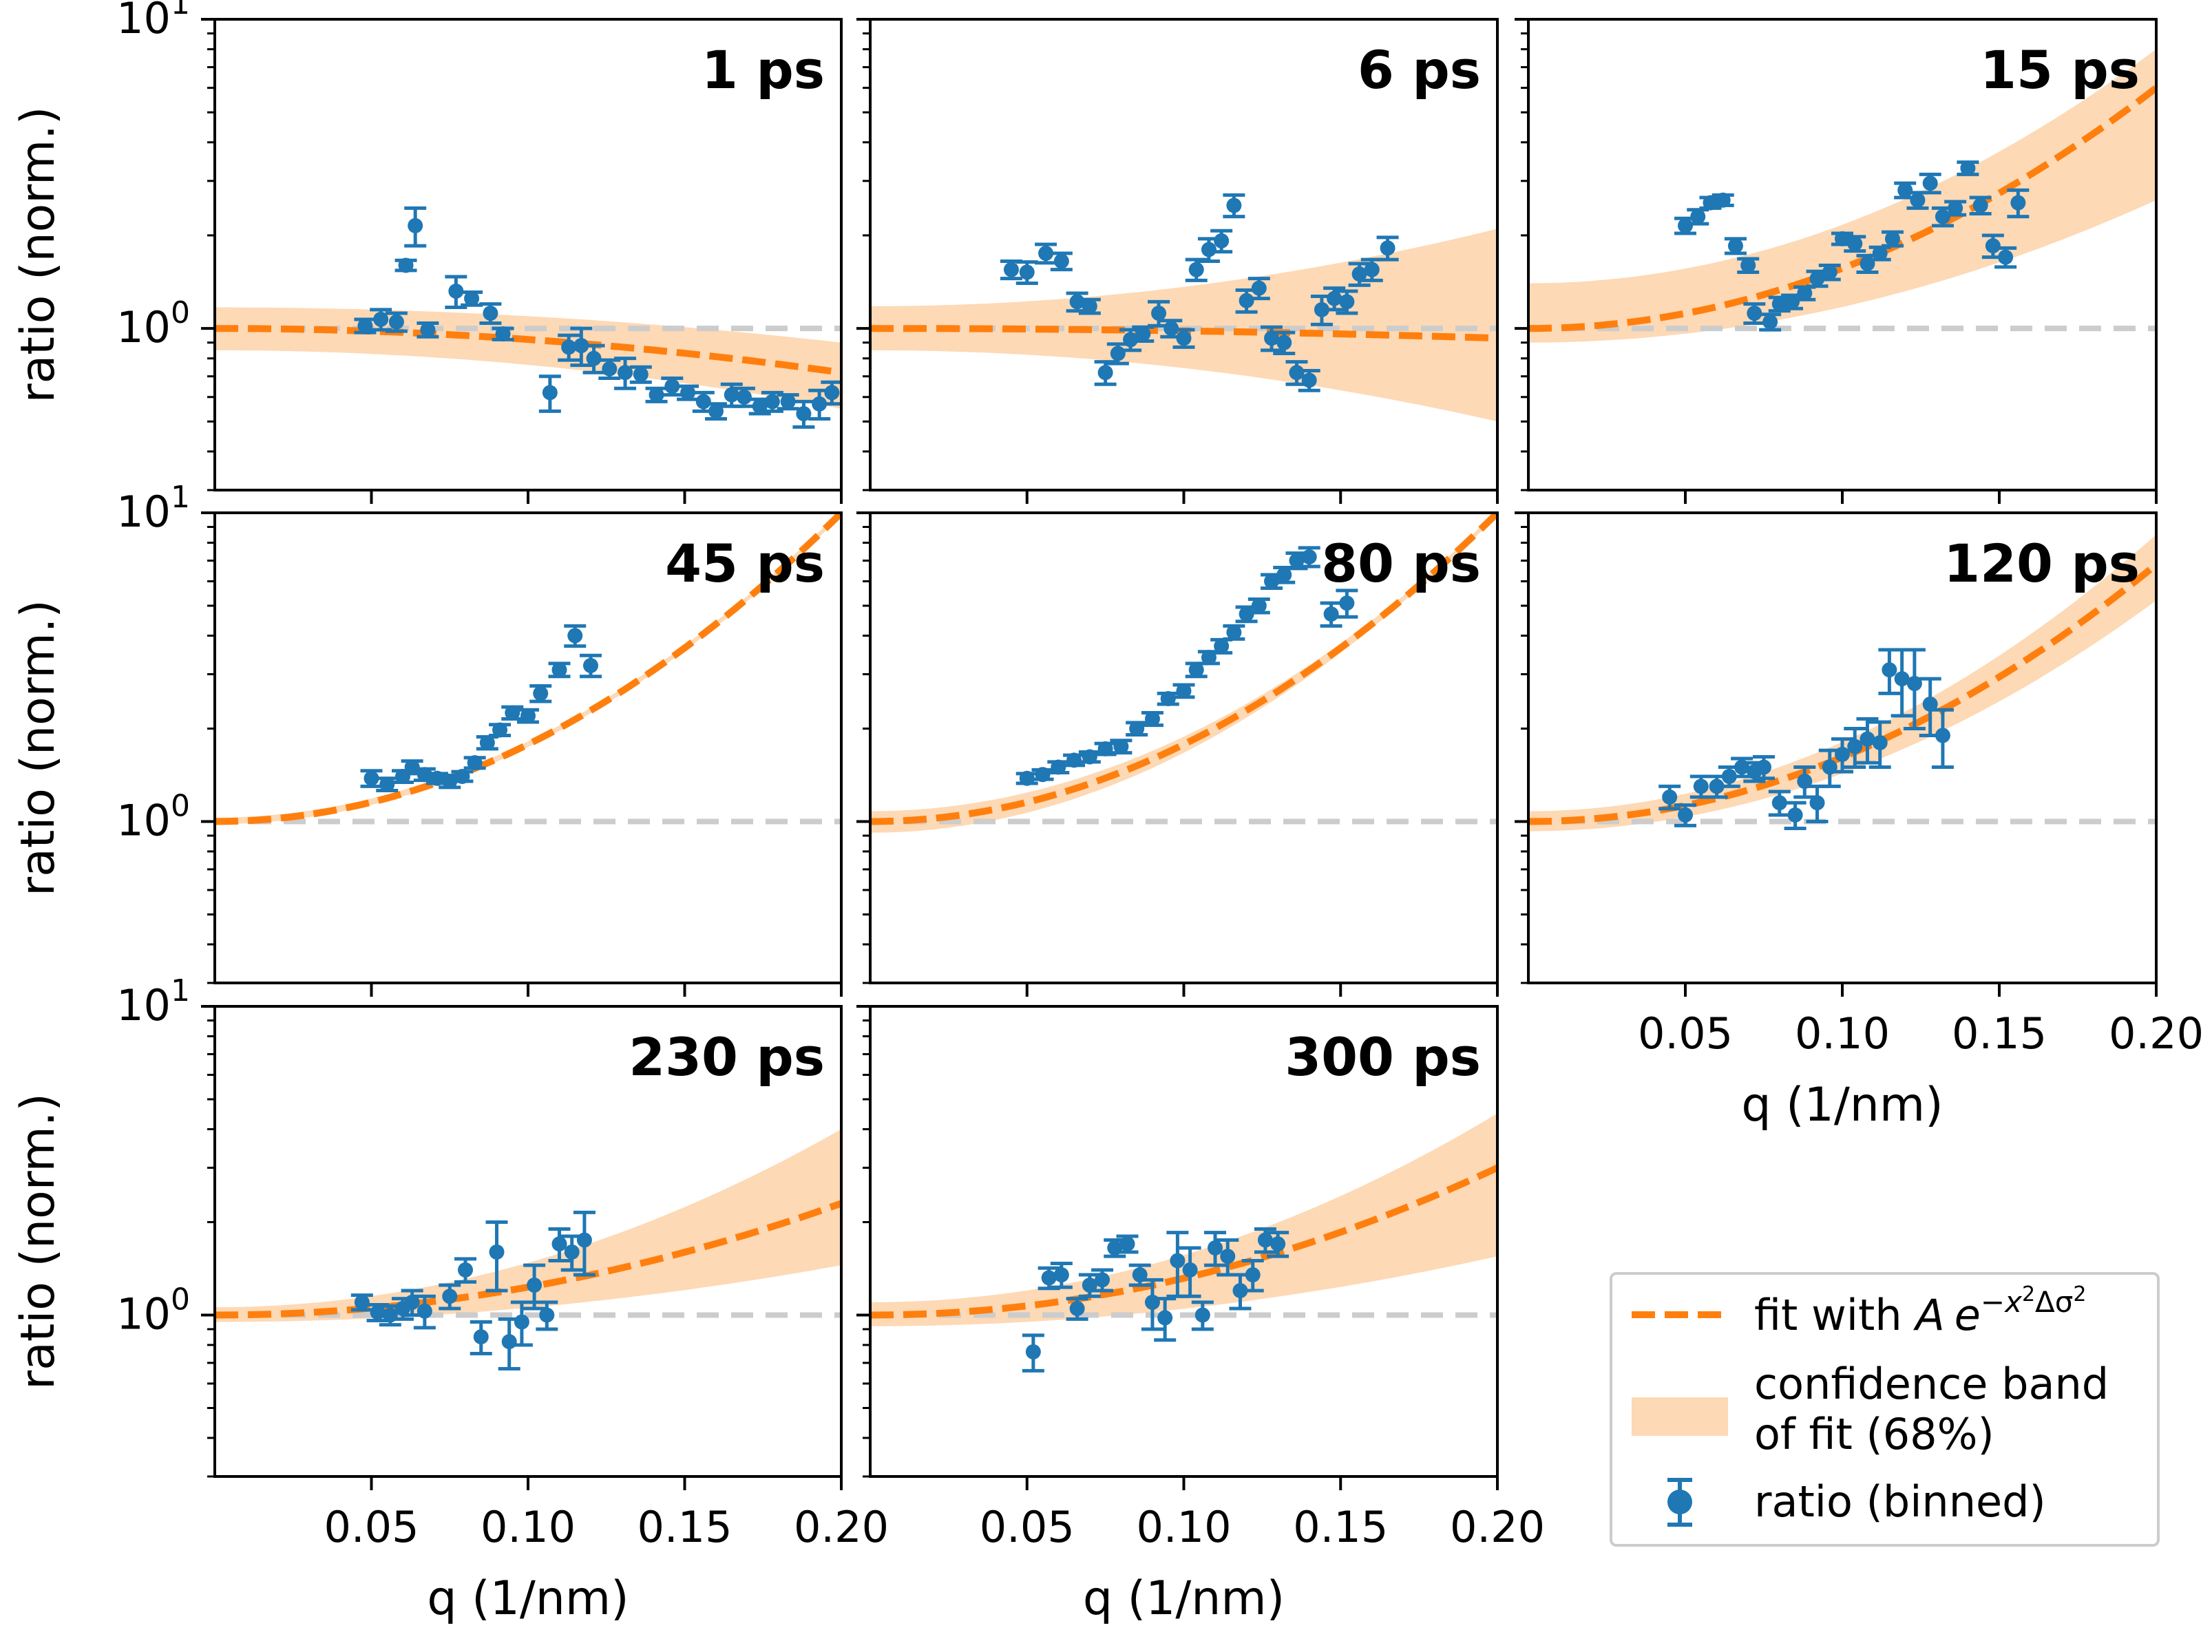  I want to click on y-tick-label: 10⁰, so click(153, 323).